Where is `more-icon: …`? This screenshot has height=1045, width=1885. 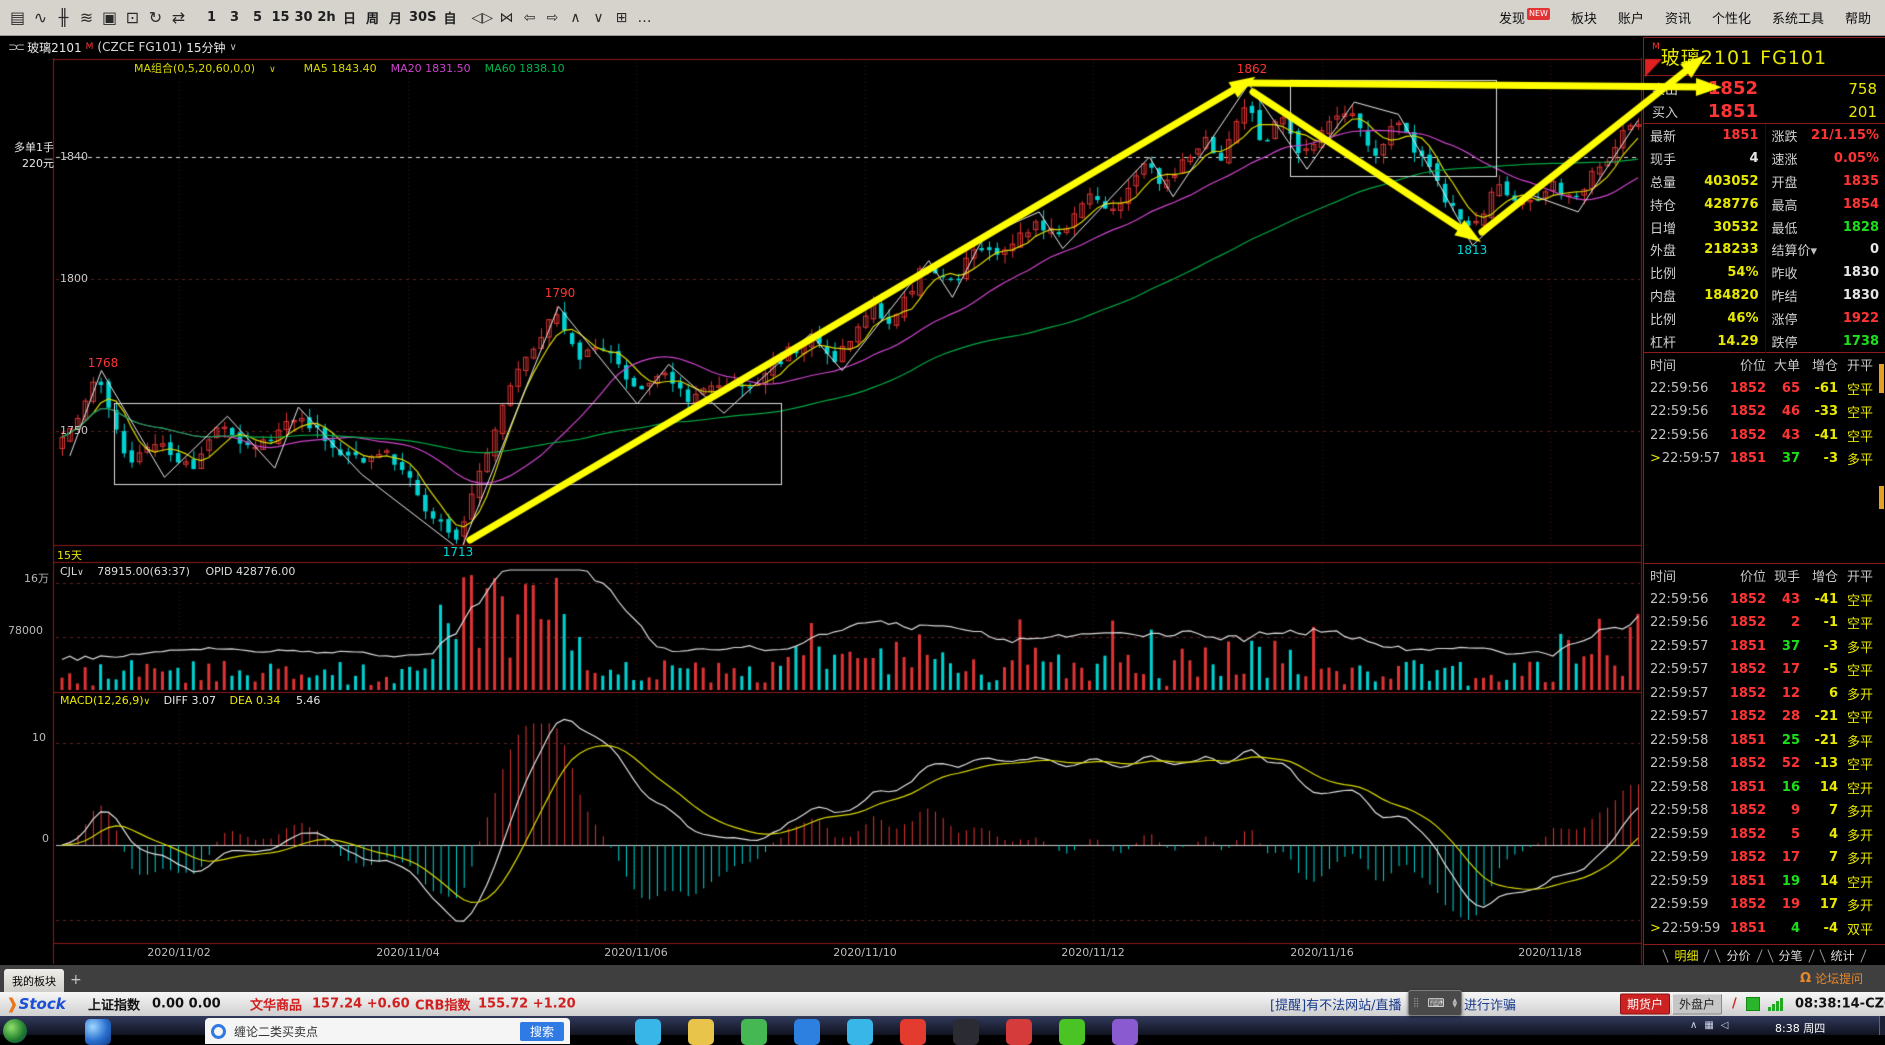 more-icon: … is located at coordinates (644, 18).